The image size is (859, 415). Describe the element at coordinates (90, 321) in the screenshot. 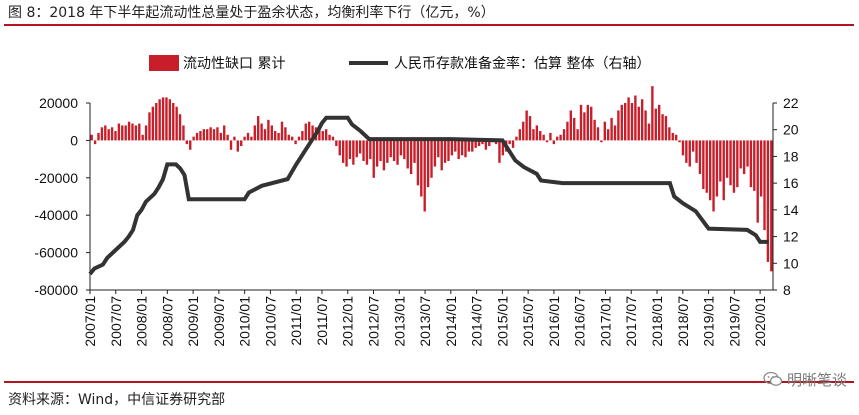

I see `x-tick-label: 2007/01` at that location.